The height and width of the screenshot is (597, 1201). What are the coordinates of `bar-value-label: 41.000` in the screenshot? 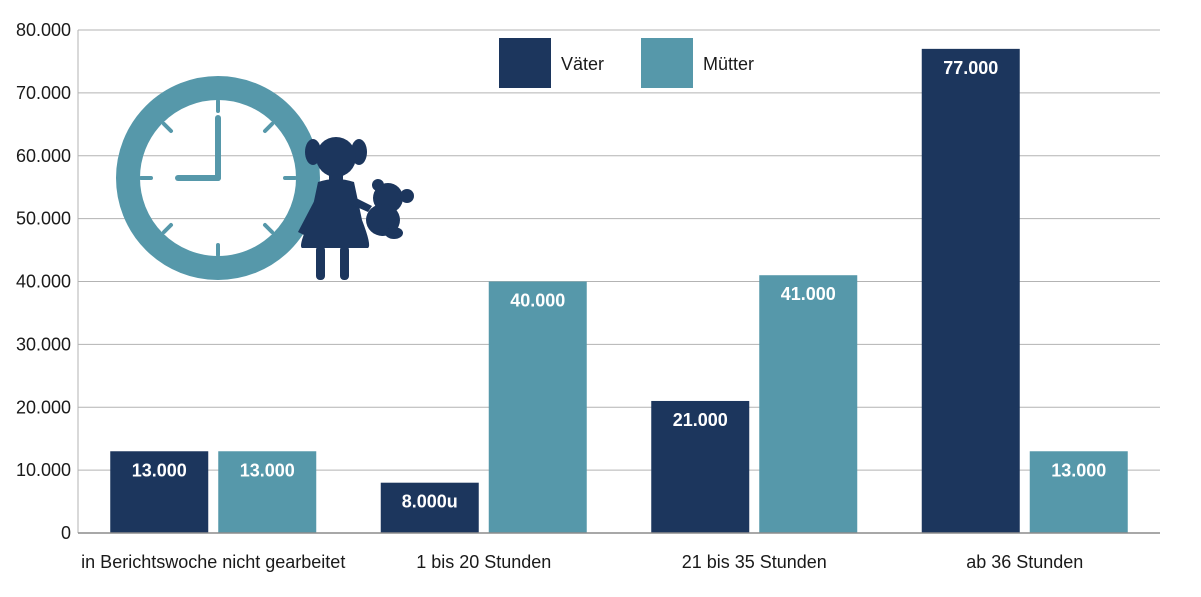 It's located at (808, 294).